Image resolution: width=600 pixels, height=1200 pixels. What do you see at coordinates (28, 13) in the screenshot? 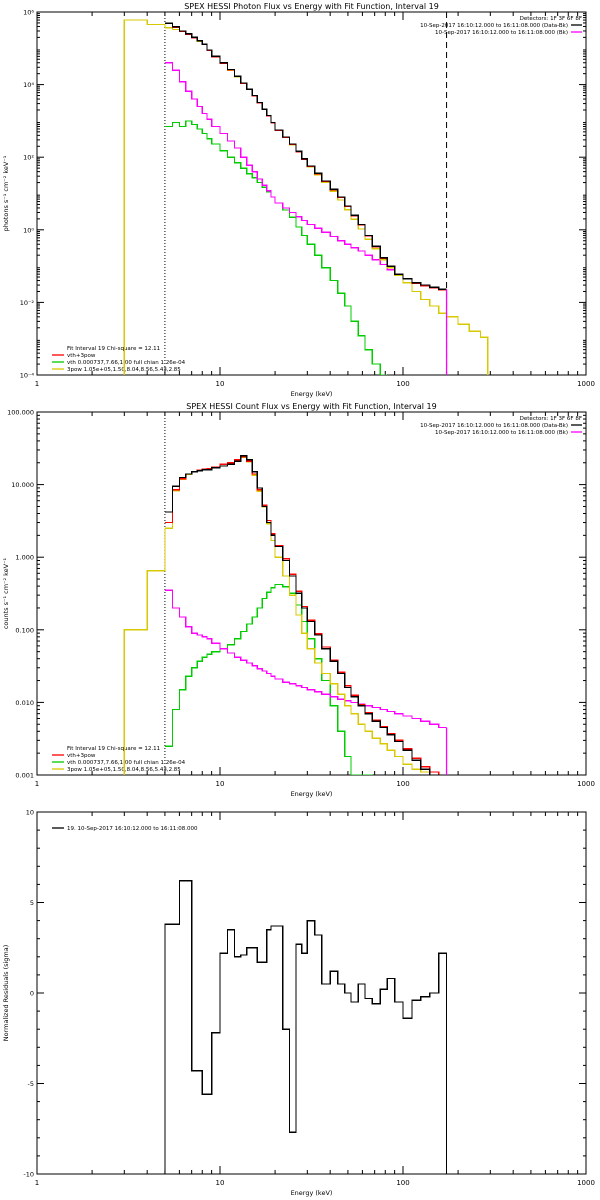
I see `photon-y-tick-label: 10⁶` at bounding box center [28, 13].